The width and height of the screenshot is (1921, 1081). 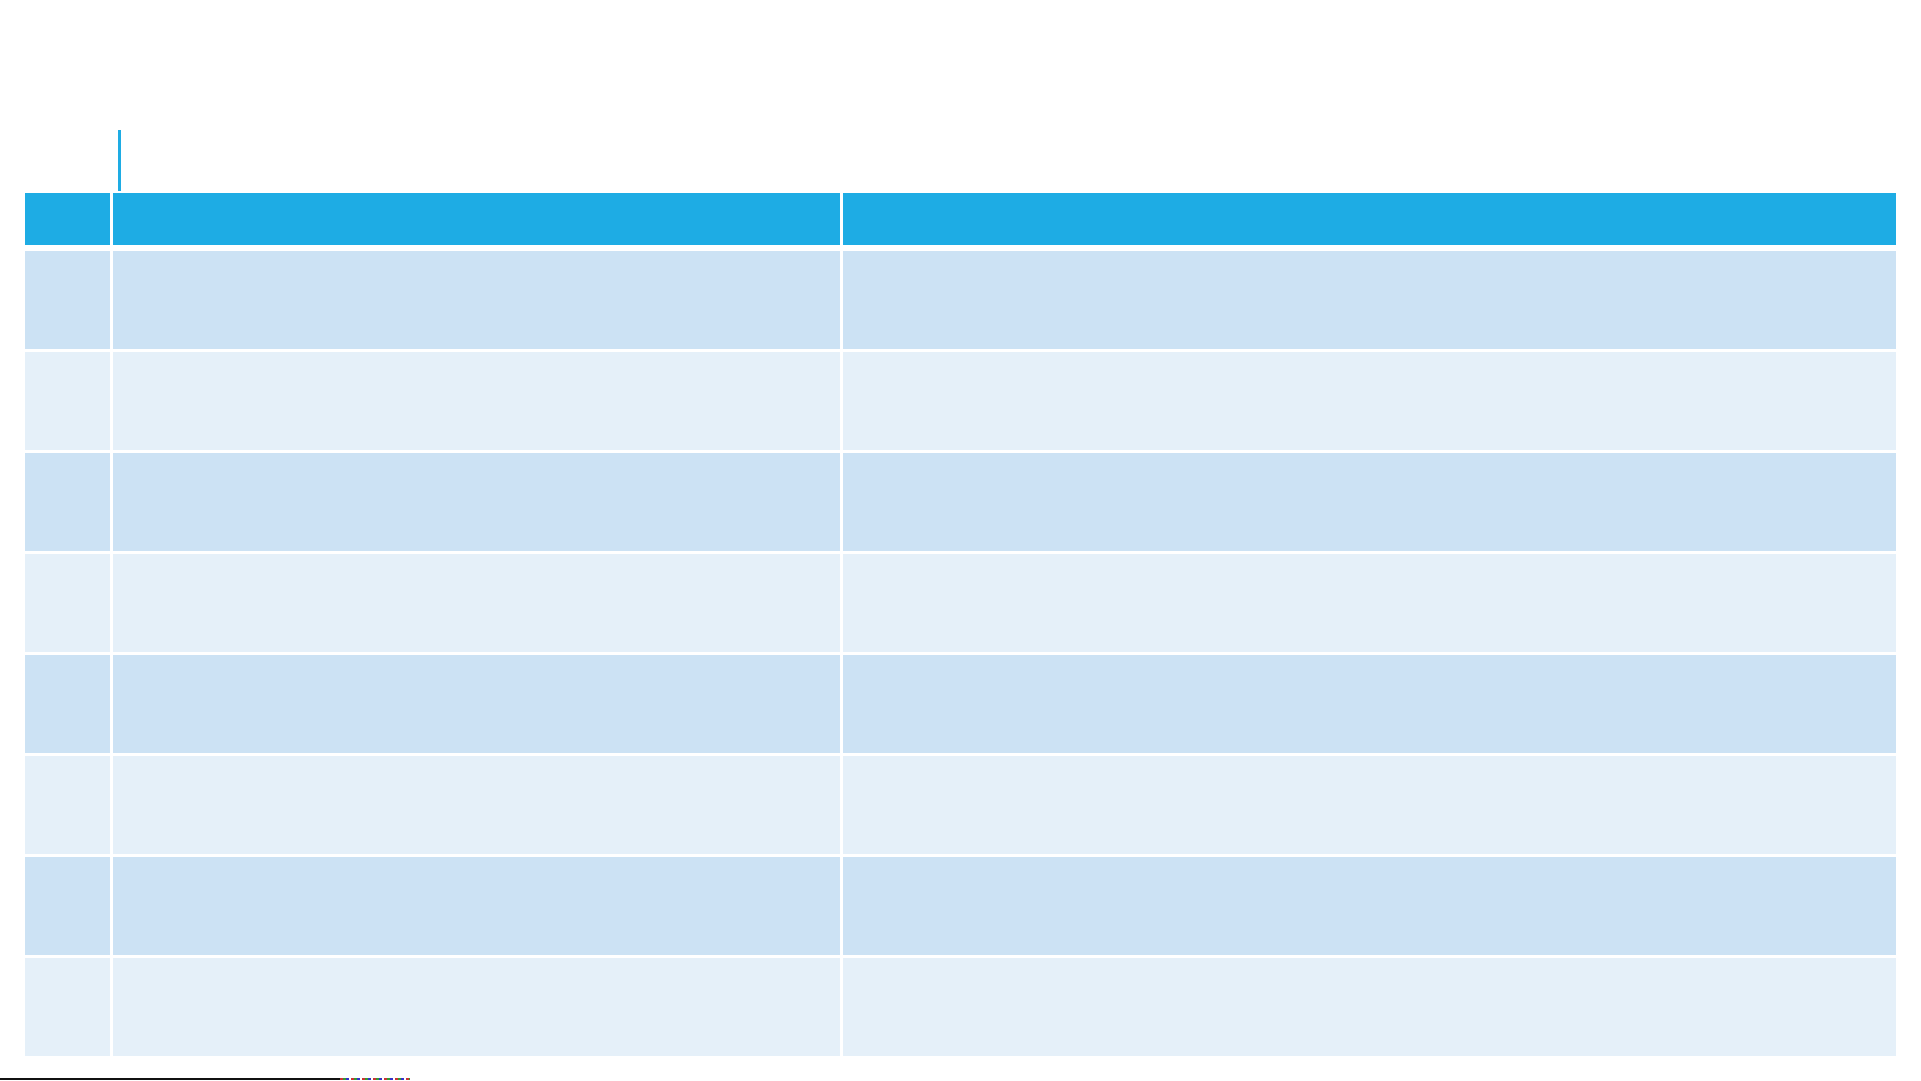 I want to click on horizontal-scrollbar, so click(x=170, y=1079).